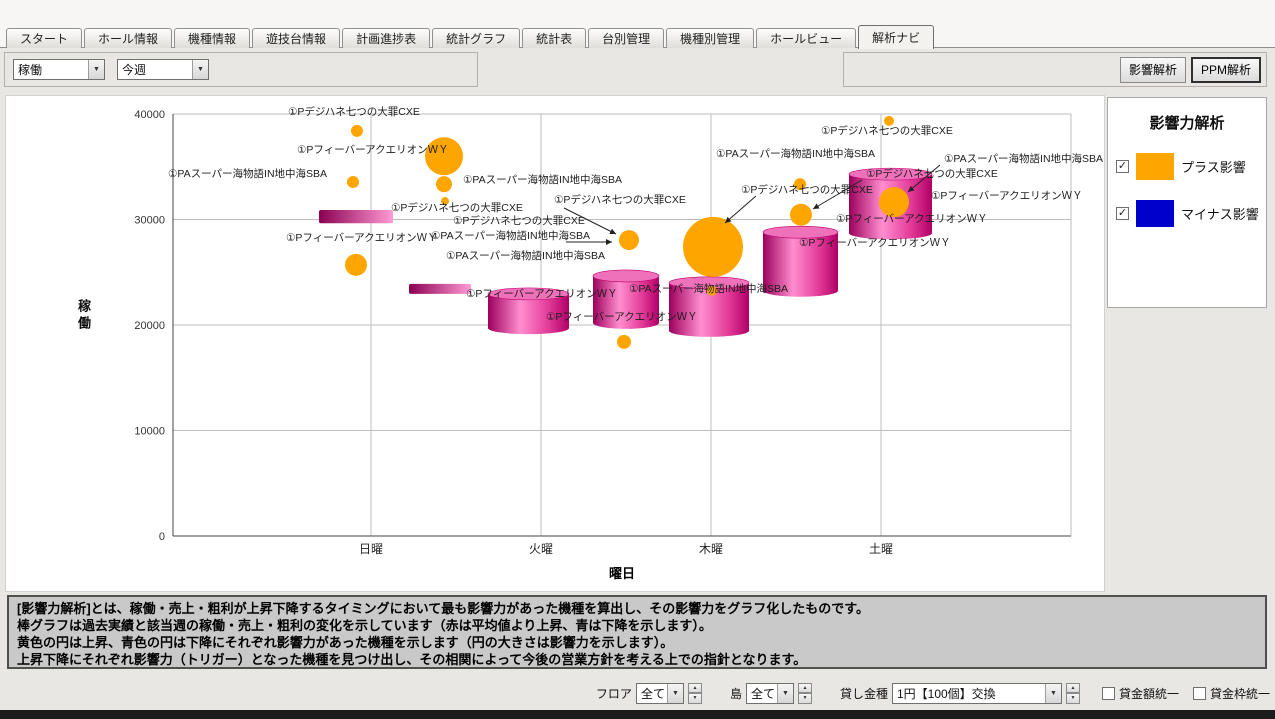 This screenshot has width=1275, height=719. Describe the element at coordinates (613, 693) in the screenshot. I see `floor-label: フロア` at that location.